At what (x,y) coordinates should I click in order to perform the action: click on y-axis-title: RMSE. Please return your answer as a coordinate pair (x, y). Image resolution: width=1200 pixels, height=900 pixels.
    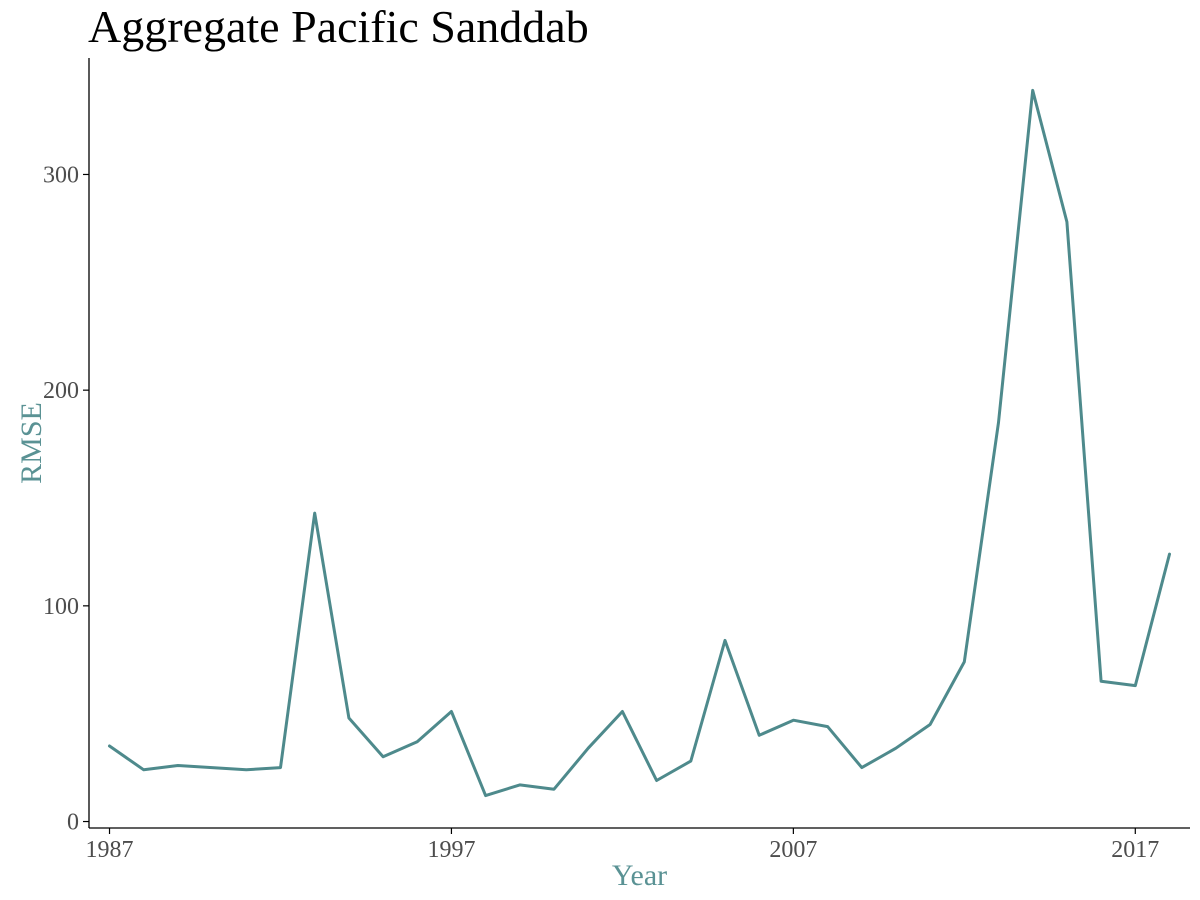
    Looking at the image, I should click on (31, 443).